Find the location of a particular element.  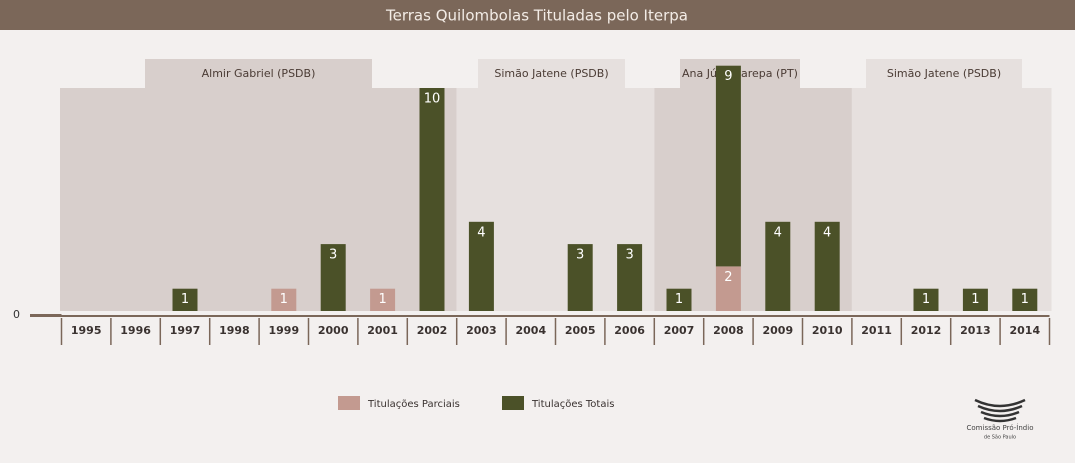

header-bar is located at coordinates (537, 15).